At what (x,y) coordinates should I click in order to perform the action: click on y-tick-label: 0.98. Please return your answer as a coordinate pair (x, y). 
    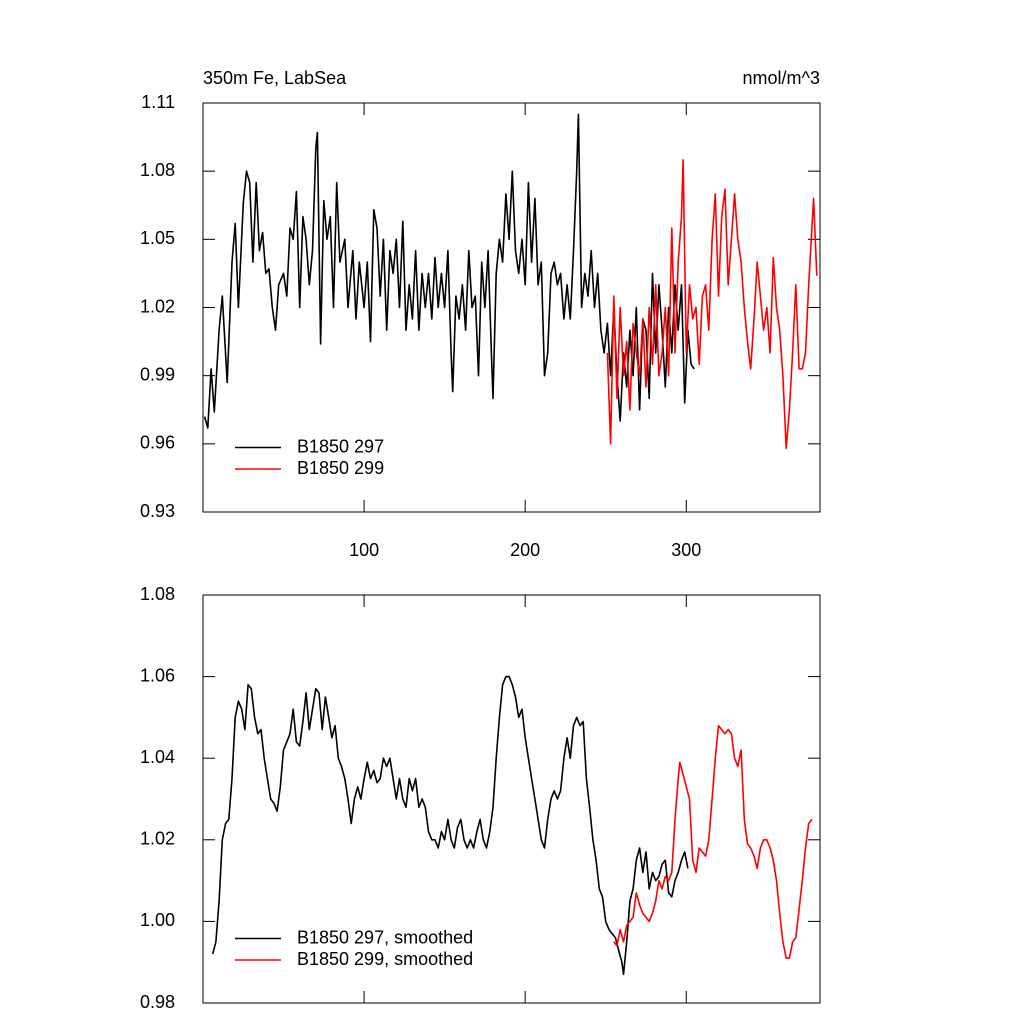
    Looking at the image, I should click on (157, 1002).